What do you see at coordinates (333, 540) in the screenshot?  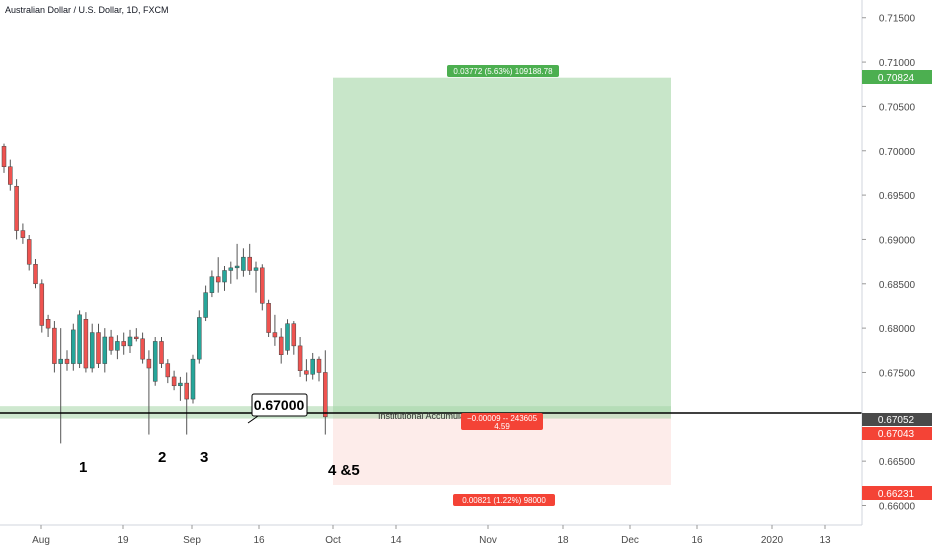 I see `time-tick-label: Oct` at bounding box center [333, 540].